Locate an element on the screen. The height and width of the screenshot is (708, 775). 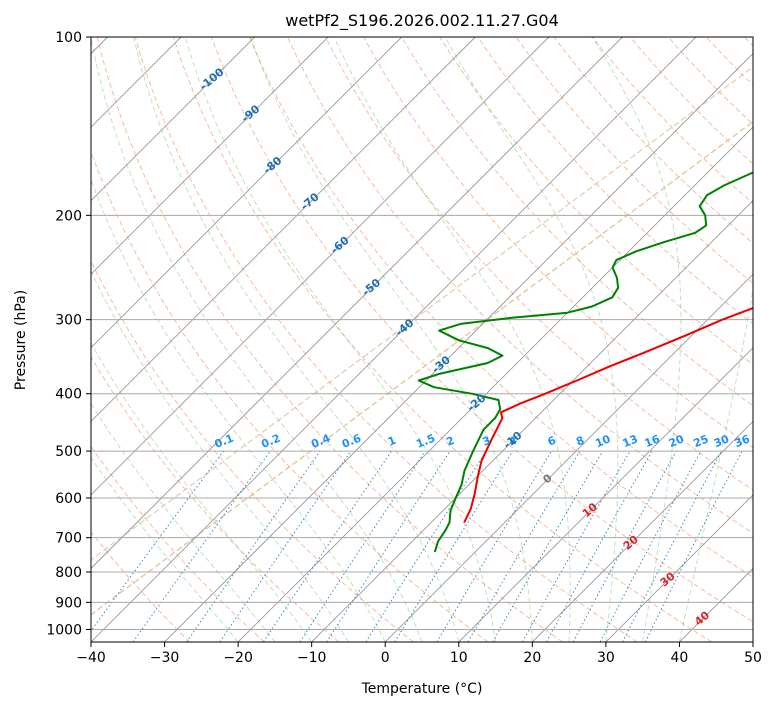
y-tick-label: 100 is located at coordinates (68, 38).